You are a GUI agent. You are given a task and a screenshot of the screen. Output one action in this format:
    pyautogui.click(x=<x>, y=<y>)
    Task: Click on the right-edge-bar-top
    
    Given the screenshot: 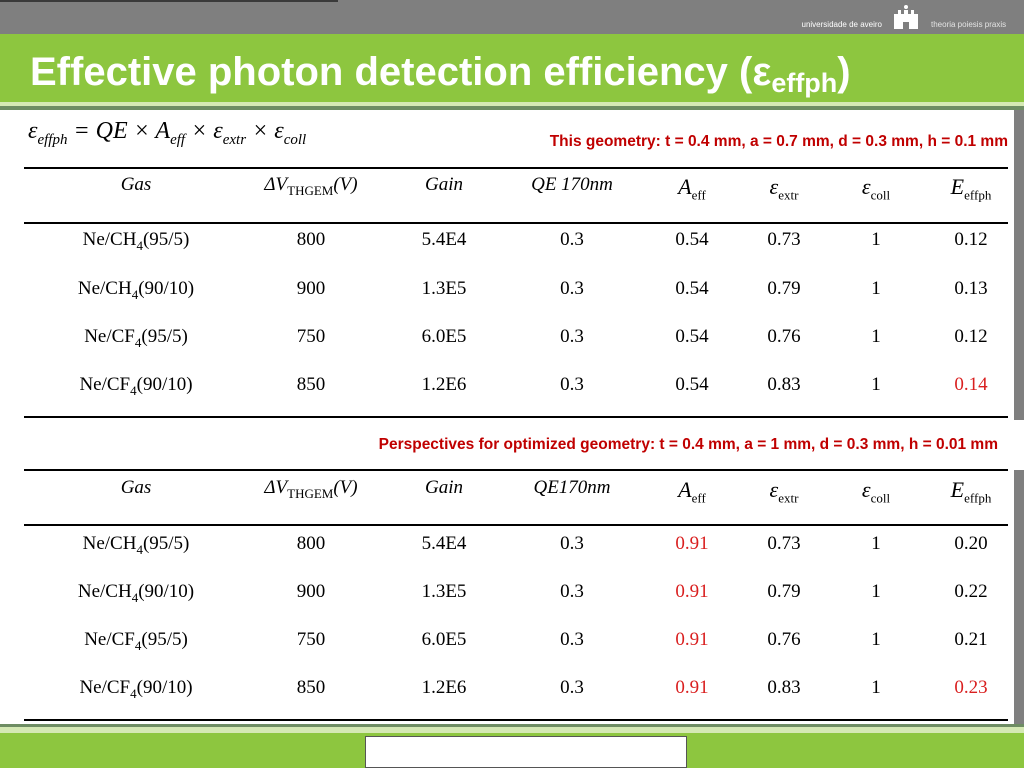 What is the action you would take?
    pyautogui.click(x=1019, y=265)
    